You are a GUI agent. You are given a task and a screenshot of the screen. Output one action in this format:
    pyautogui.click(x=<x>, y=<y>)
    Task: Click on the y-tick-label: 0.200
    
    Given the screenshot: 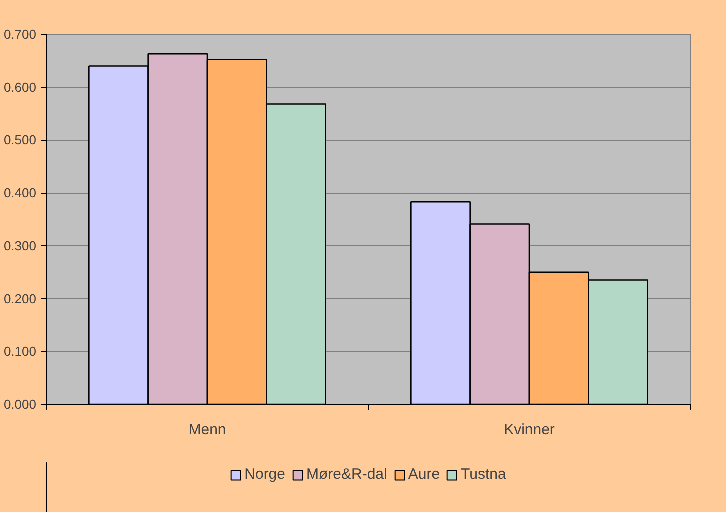 What is the action you would take?
    pyautogui.click(x=20, y=298)
    